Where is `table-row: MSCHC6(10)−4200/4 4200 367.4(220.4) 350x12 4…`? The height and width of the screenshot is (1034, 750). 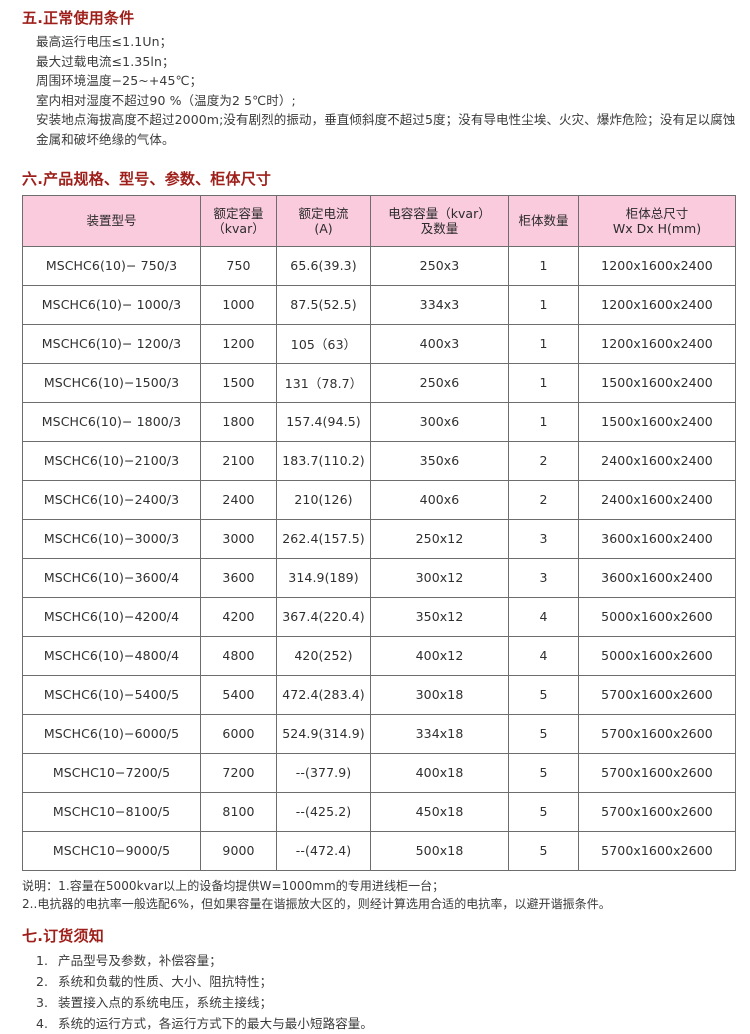 table-row: MSCHC6(10)−4200/4 4200 367.4(220.4) 350x12 4… is located at coordinates (379, 616).